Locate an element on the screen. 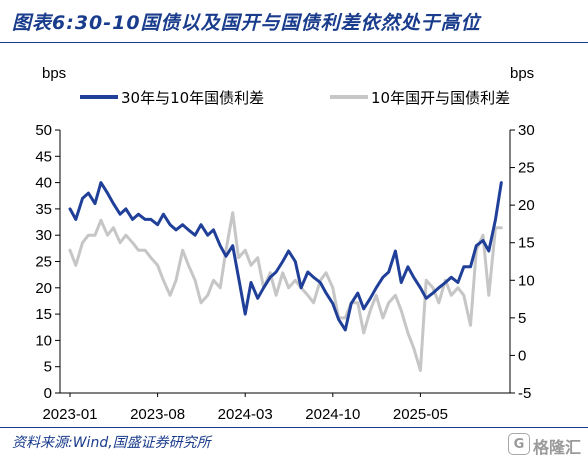 This screenshot has width=588, height=465. right-tick-label: -5 is located at coordinates (524, 393).